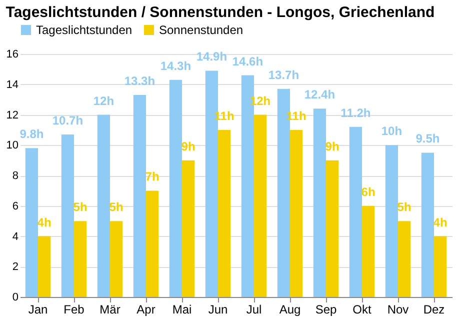 Image resolution: width=457 pixels, height=320 pixels. I want to click on x-tick-label: Okt, so click(362, 309).